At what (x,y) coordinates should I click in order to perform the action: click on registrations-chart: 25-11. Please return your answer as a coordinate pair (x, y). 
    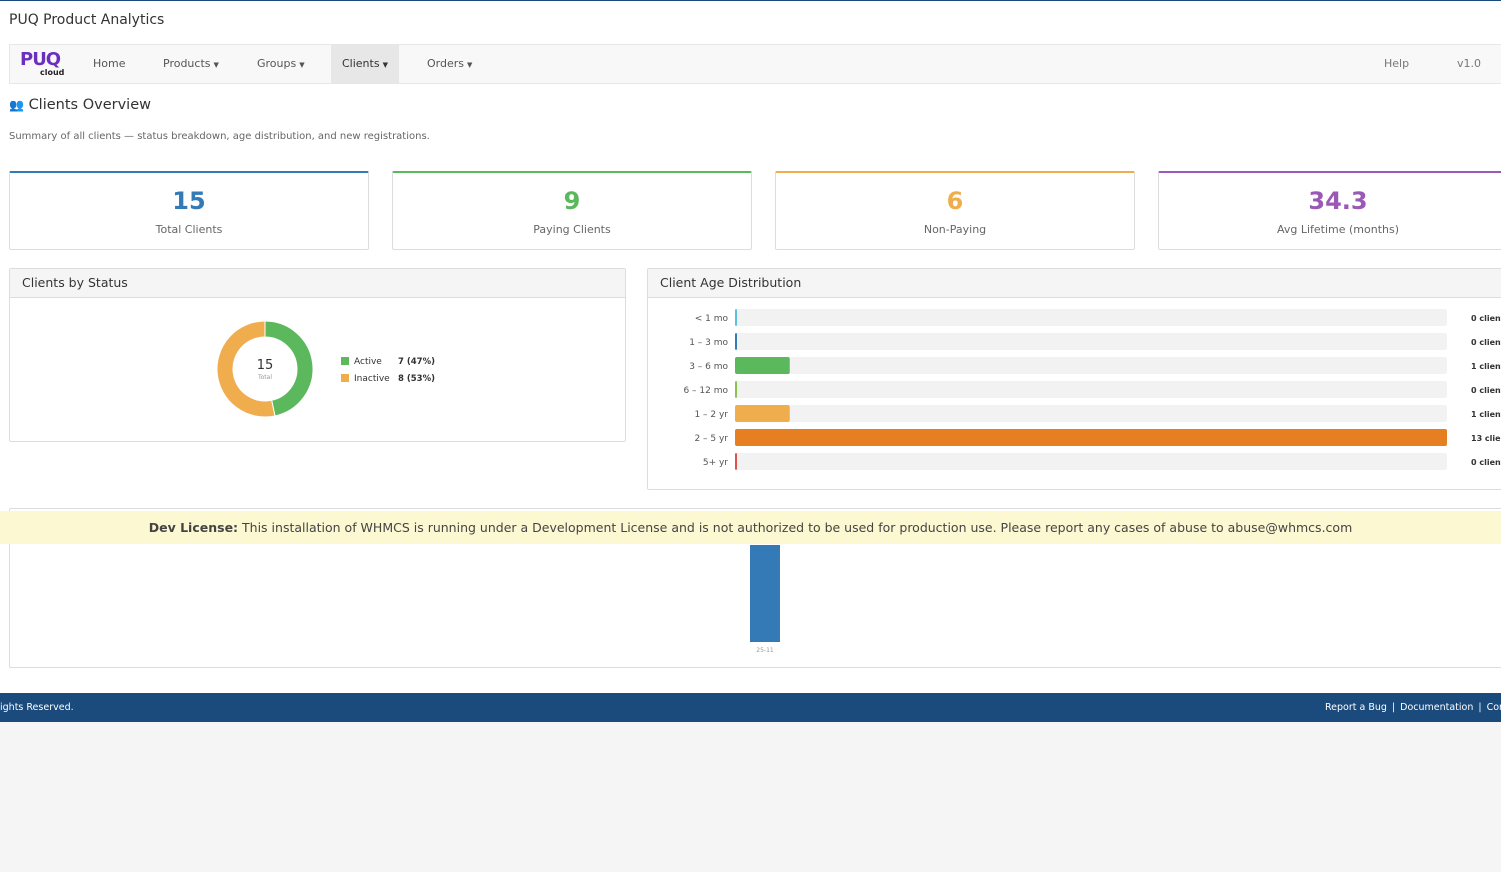
    Looking at the image, I should click on (765, 599).